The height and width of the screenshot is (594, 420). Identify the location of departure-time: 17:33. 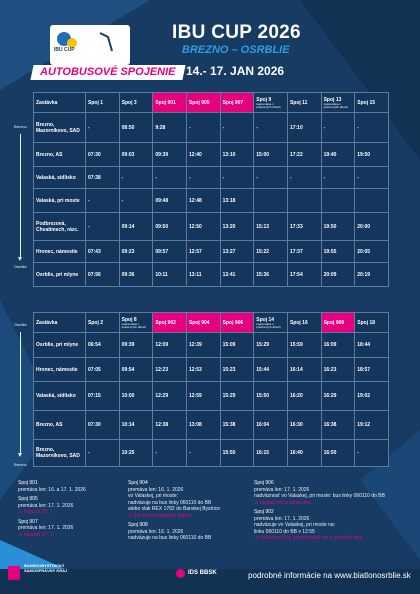
(304, 226).